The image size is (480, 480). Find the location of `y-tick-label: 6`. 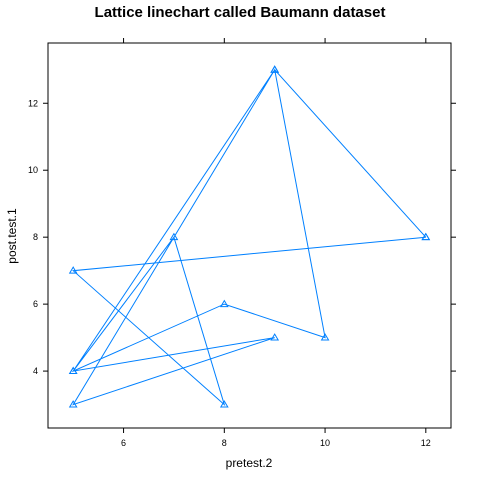

y-tick-label: 6 is located at coordinates (35, 304).